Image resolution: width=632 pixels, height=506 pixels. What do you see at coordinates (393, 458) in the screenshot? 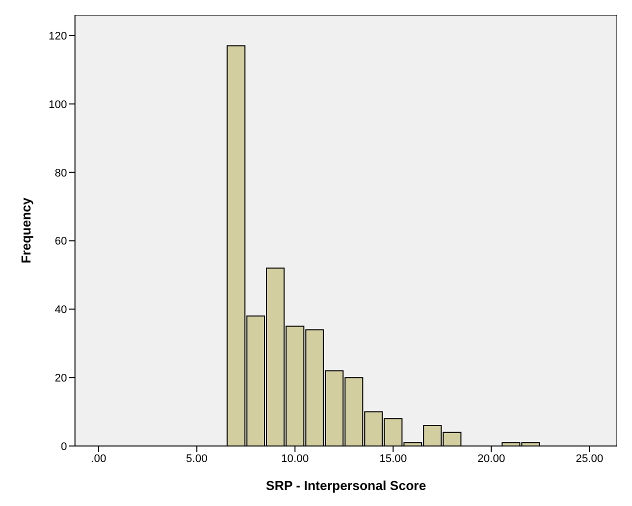
I see `x-tick-label: 15.00` at bounding box center [393, 458].